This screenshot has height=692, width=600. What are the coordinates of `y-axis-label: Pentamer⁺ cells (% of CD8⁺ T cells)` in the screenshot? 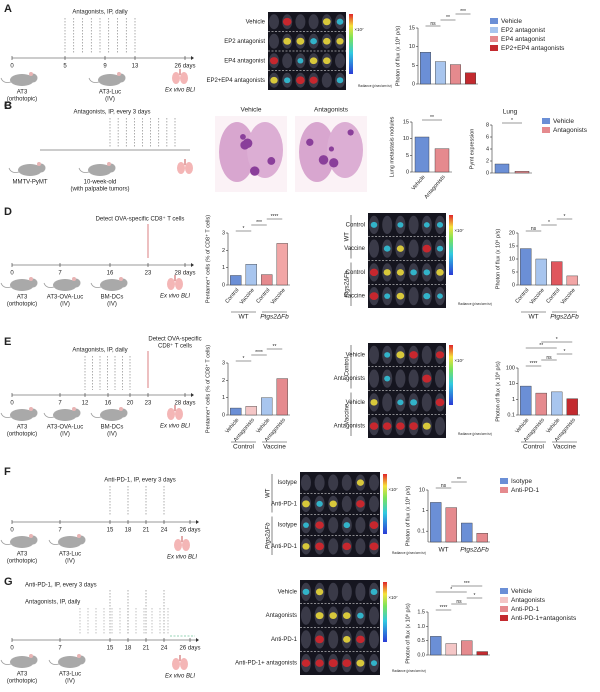 It's located at (207, 389).